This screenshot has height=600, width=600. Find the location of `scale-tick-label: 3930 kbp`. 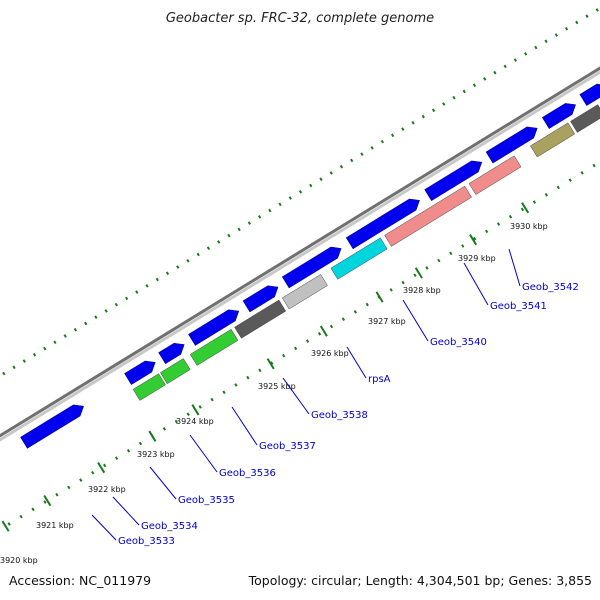

scale-tick-label: 3930 kbp is located at coordinates (529, 226).